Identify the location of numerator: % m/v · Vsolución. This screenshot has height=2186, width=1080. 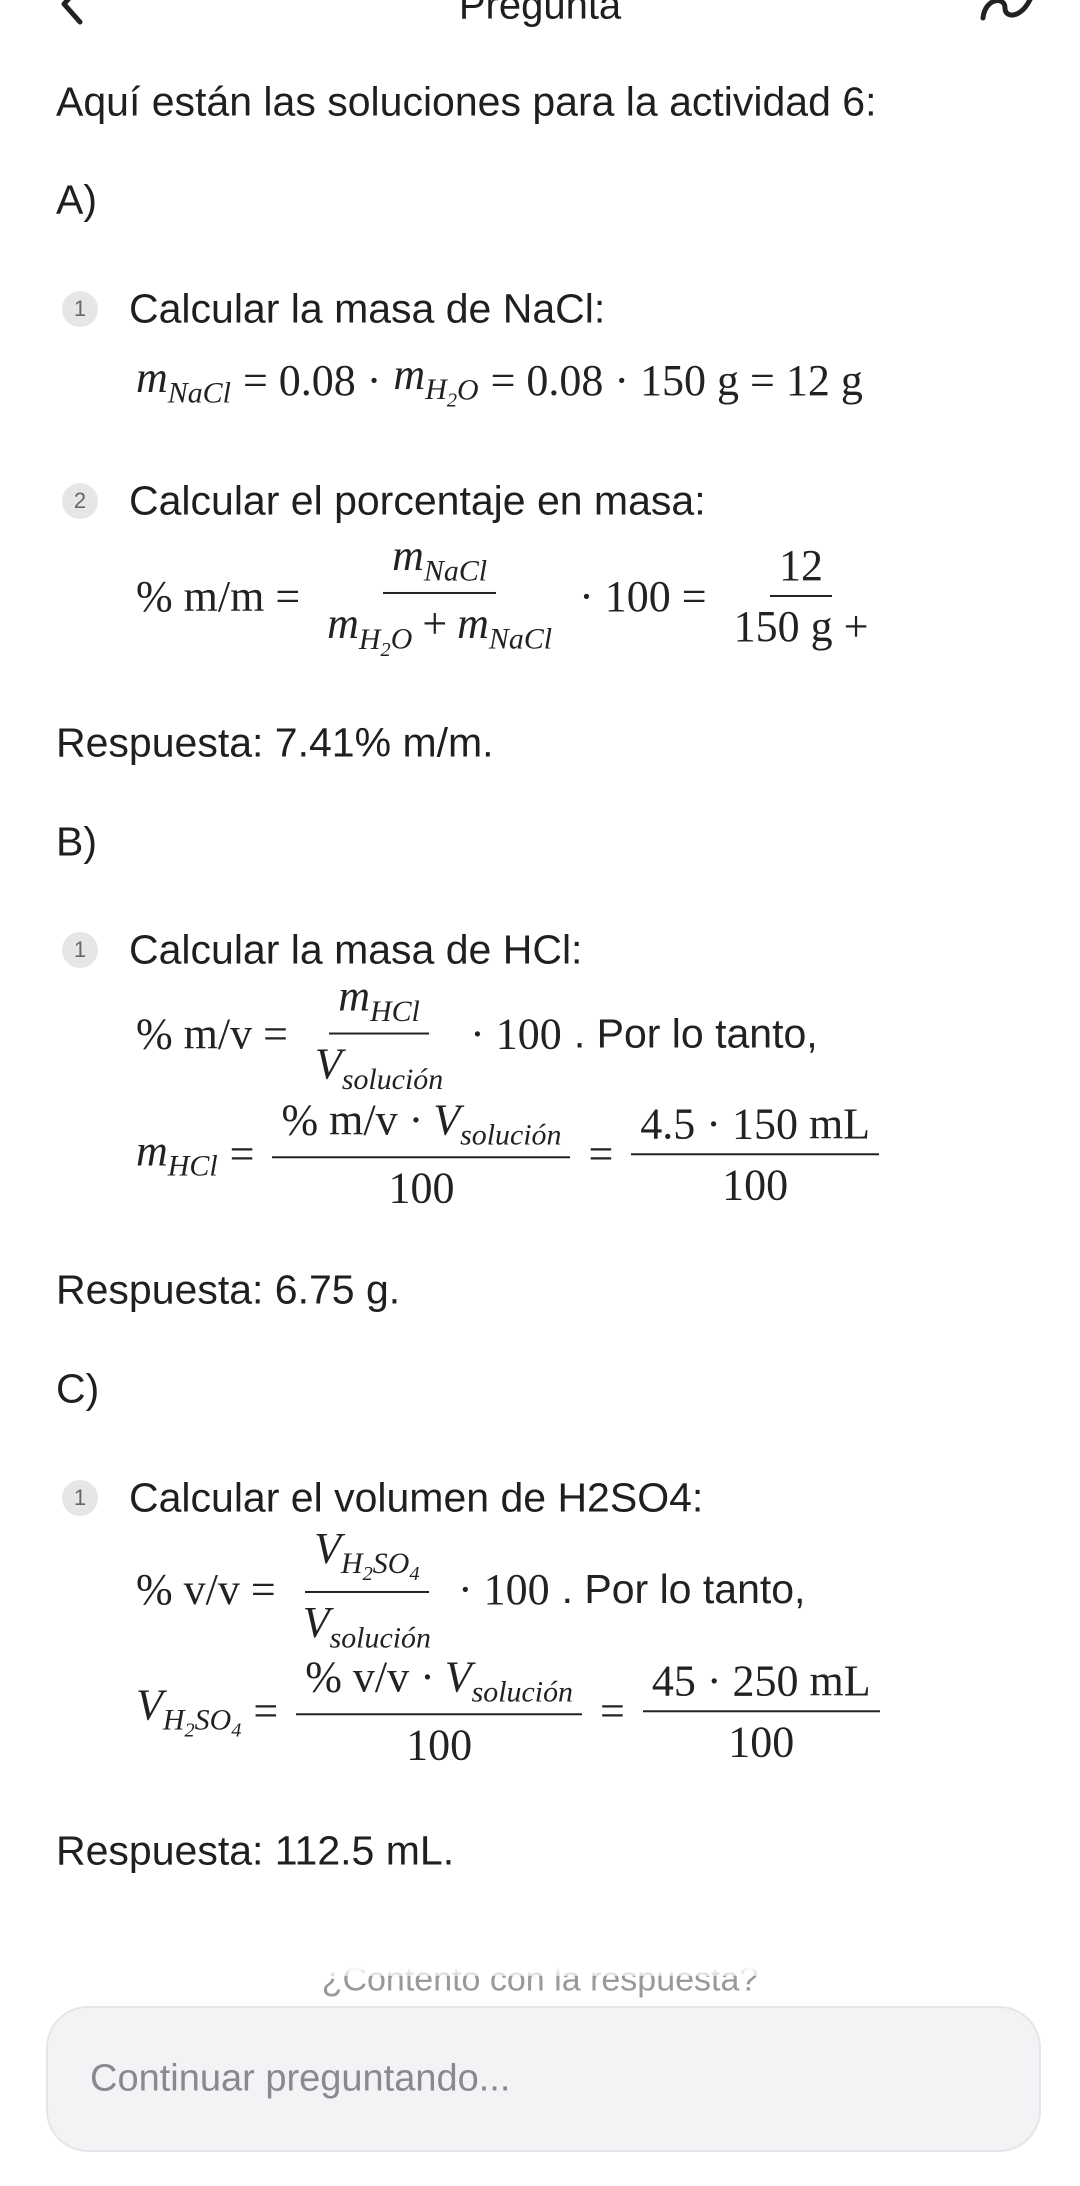
(421, 1126).